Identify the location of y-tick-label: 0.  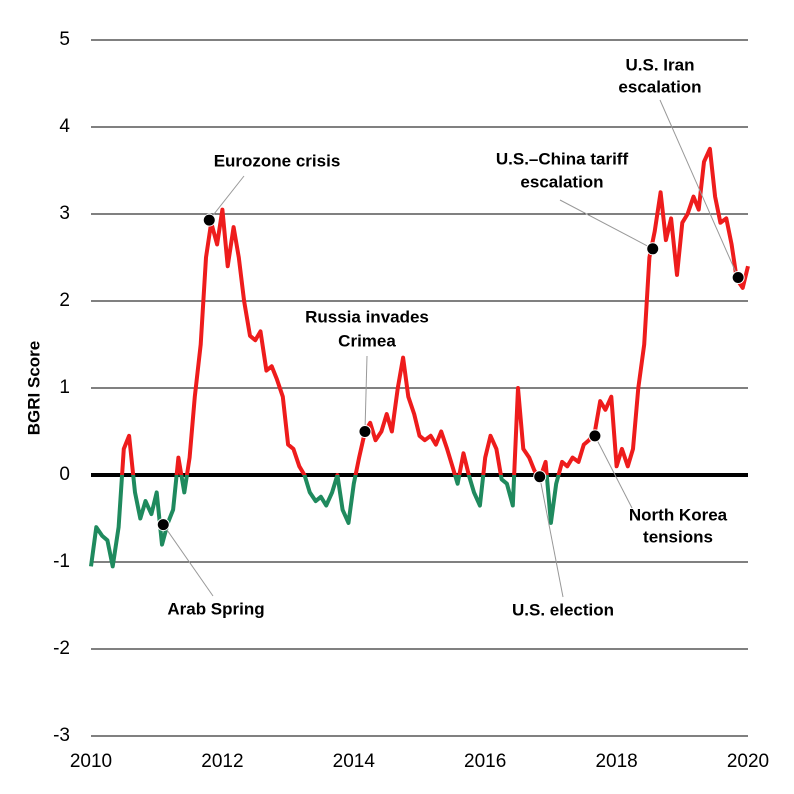
(64, 474).